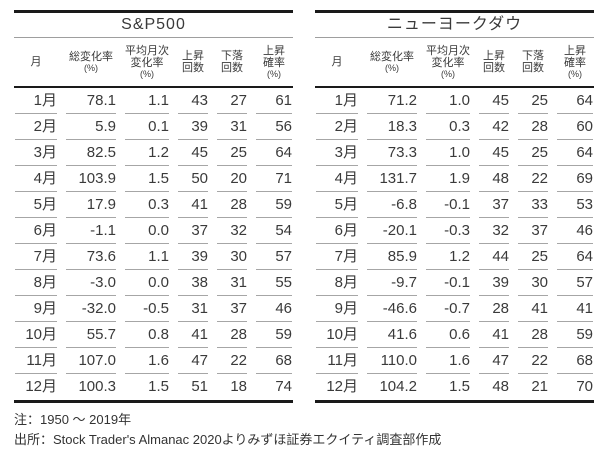 The height and width of the screenshot is (454, 600). What do you see at coordinates (91, 361) in the screenshot?
I see `value-cell: 107.0` at bounding box center [91, 361].